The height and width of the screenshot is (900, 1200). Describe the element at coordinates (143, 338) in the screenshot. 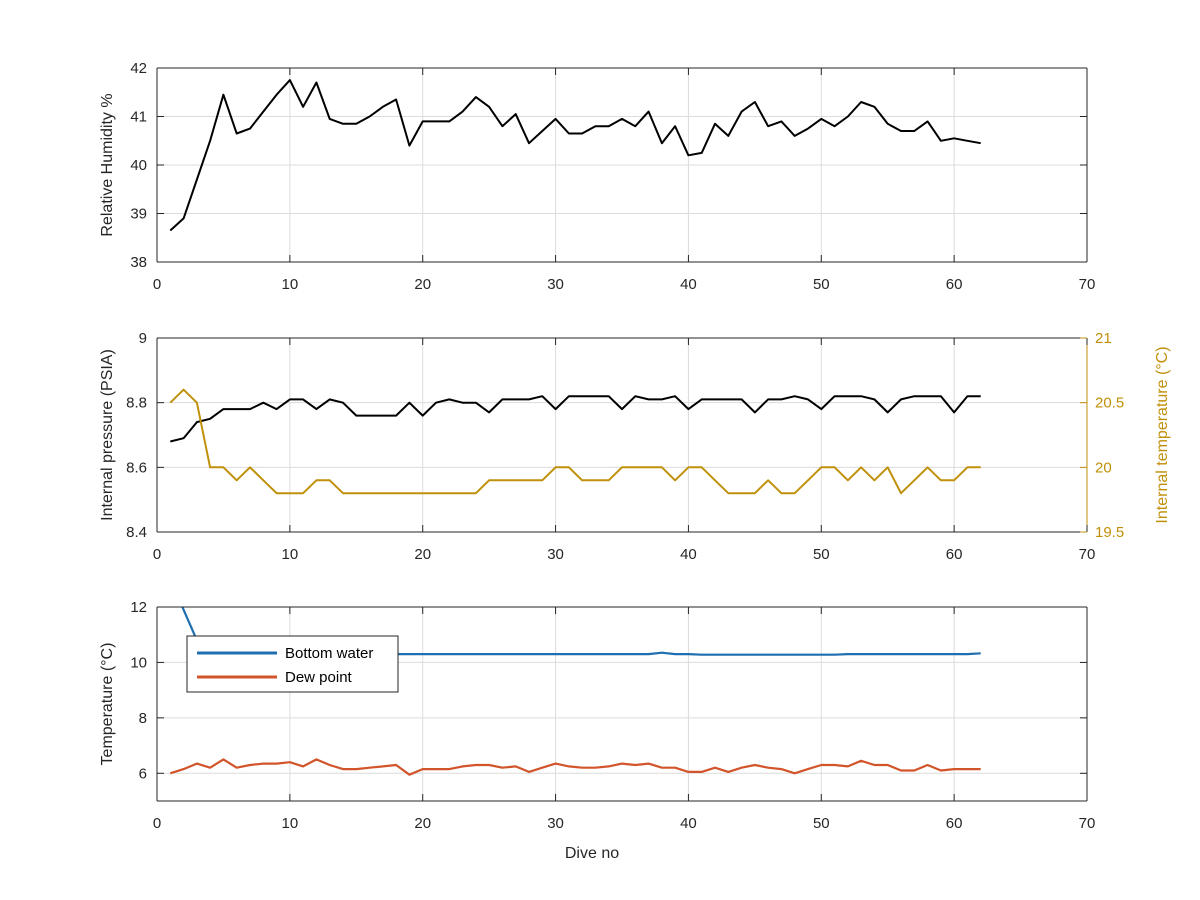

I see `y-tick-label: 9` at that location.